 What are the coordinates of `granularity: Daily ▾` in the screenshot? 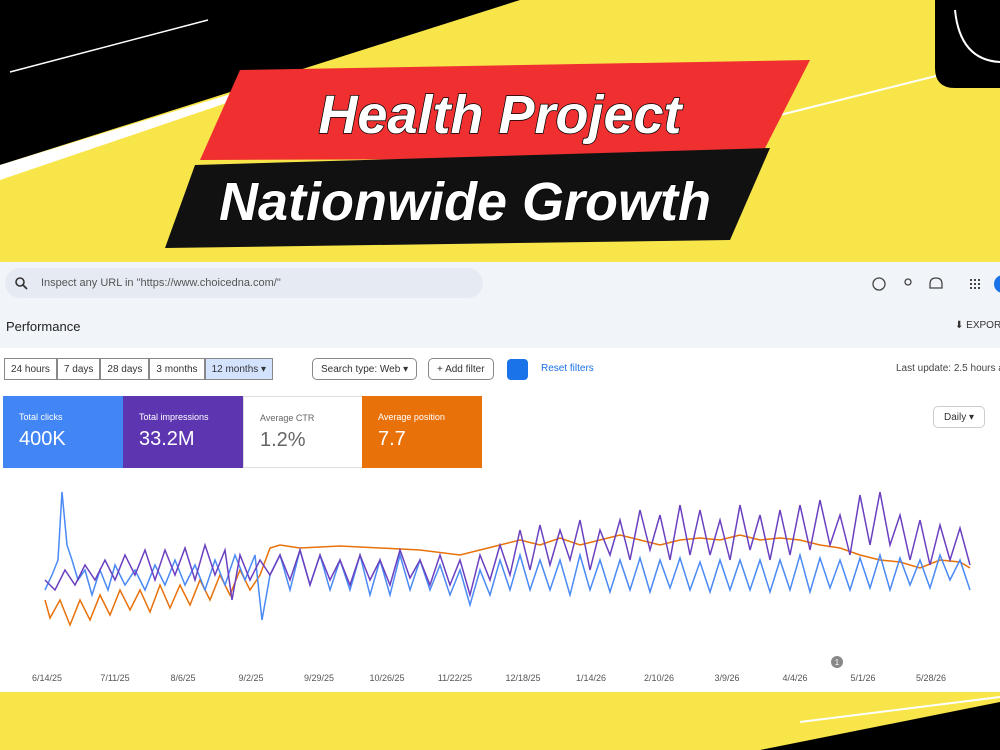 It's located at (959, 417).